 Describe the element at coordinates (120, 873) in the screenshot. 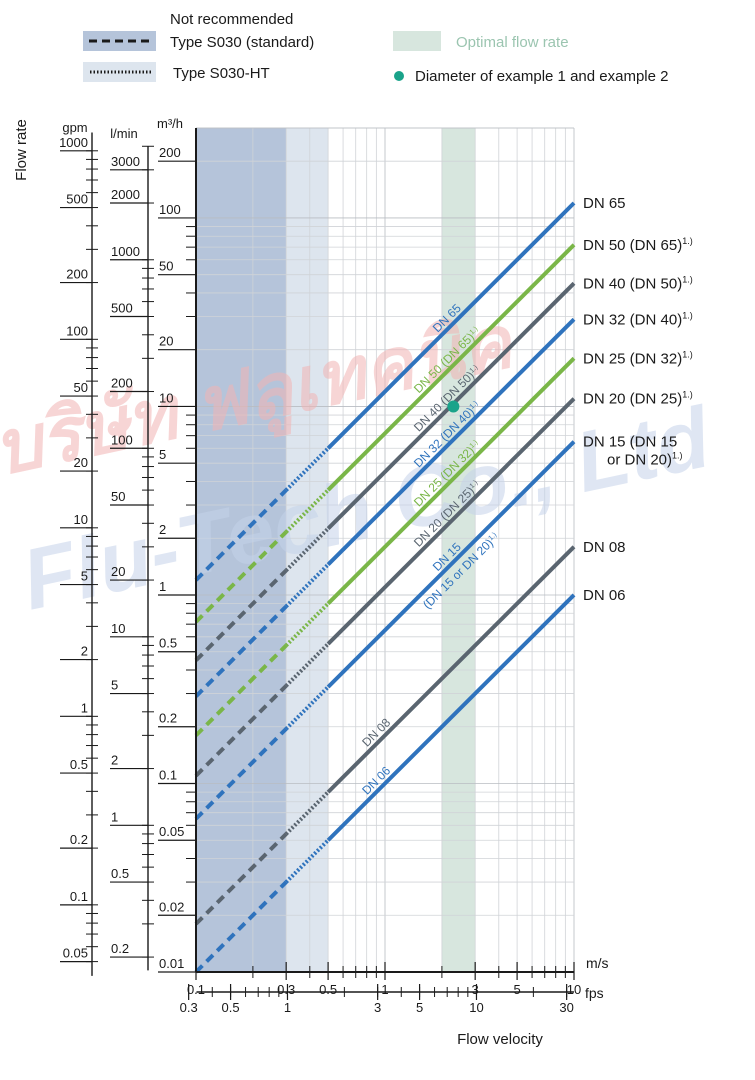

I see `lmin-tick-label: 0.5` at that location.